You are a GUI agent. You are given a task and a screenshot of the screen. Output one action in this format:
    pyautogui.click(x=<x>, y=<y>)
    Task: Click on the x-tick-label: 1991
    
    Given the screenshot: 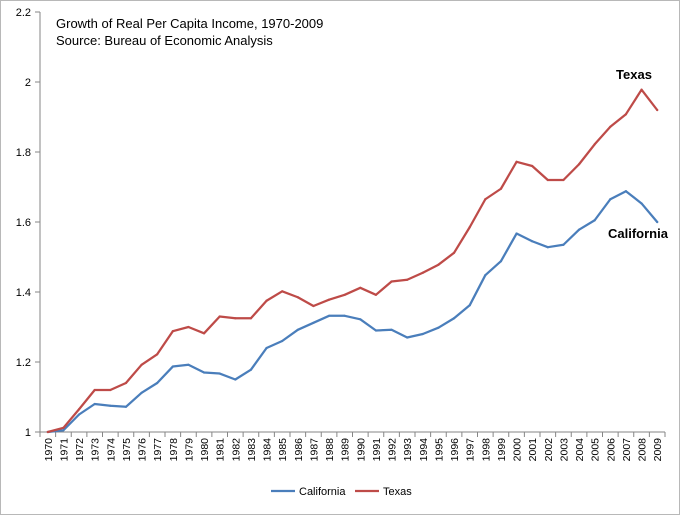 What is the action you would take?
    pyautogui.click(x=377, y=450)
    